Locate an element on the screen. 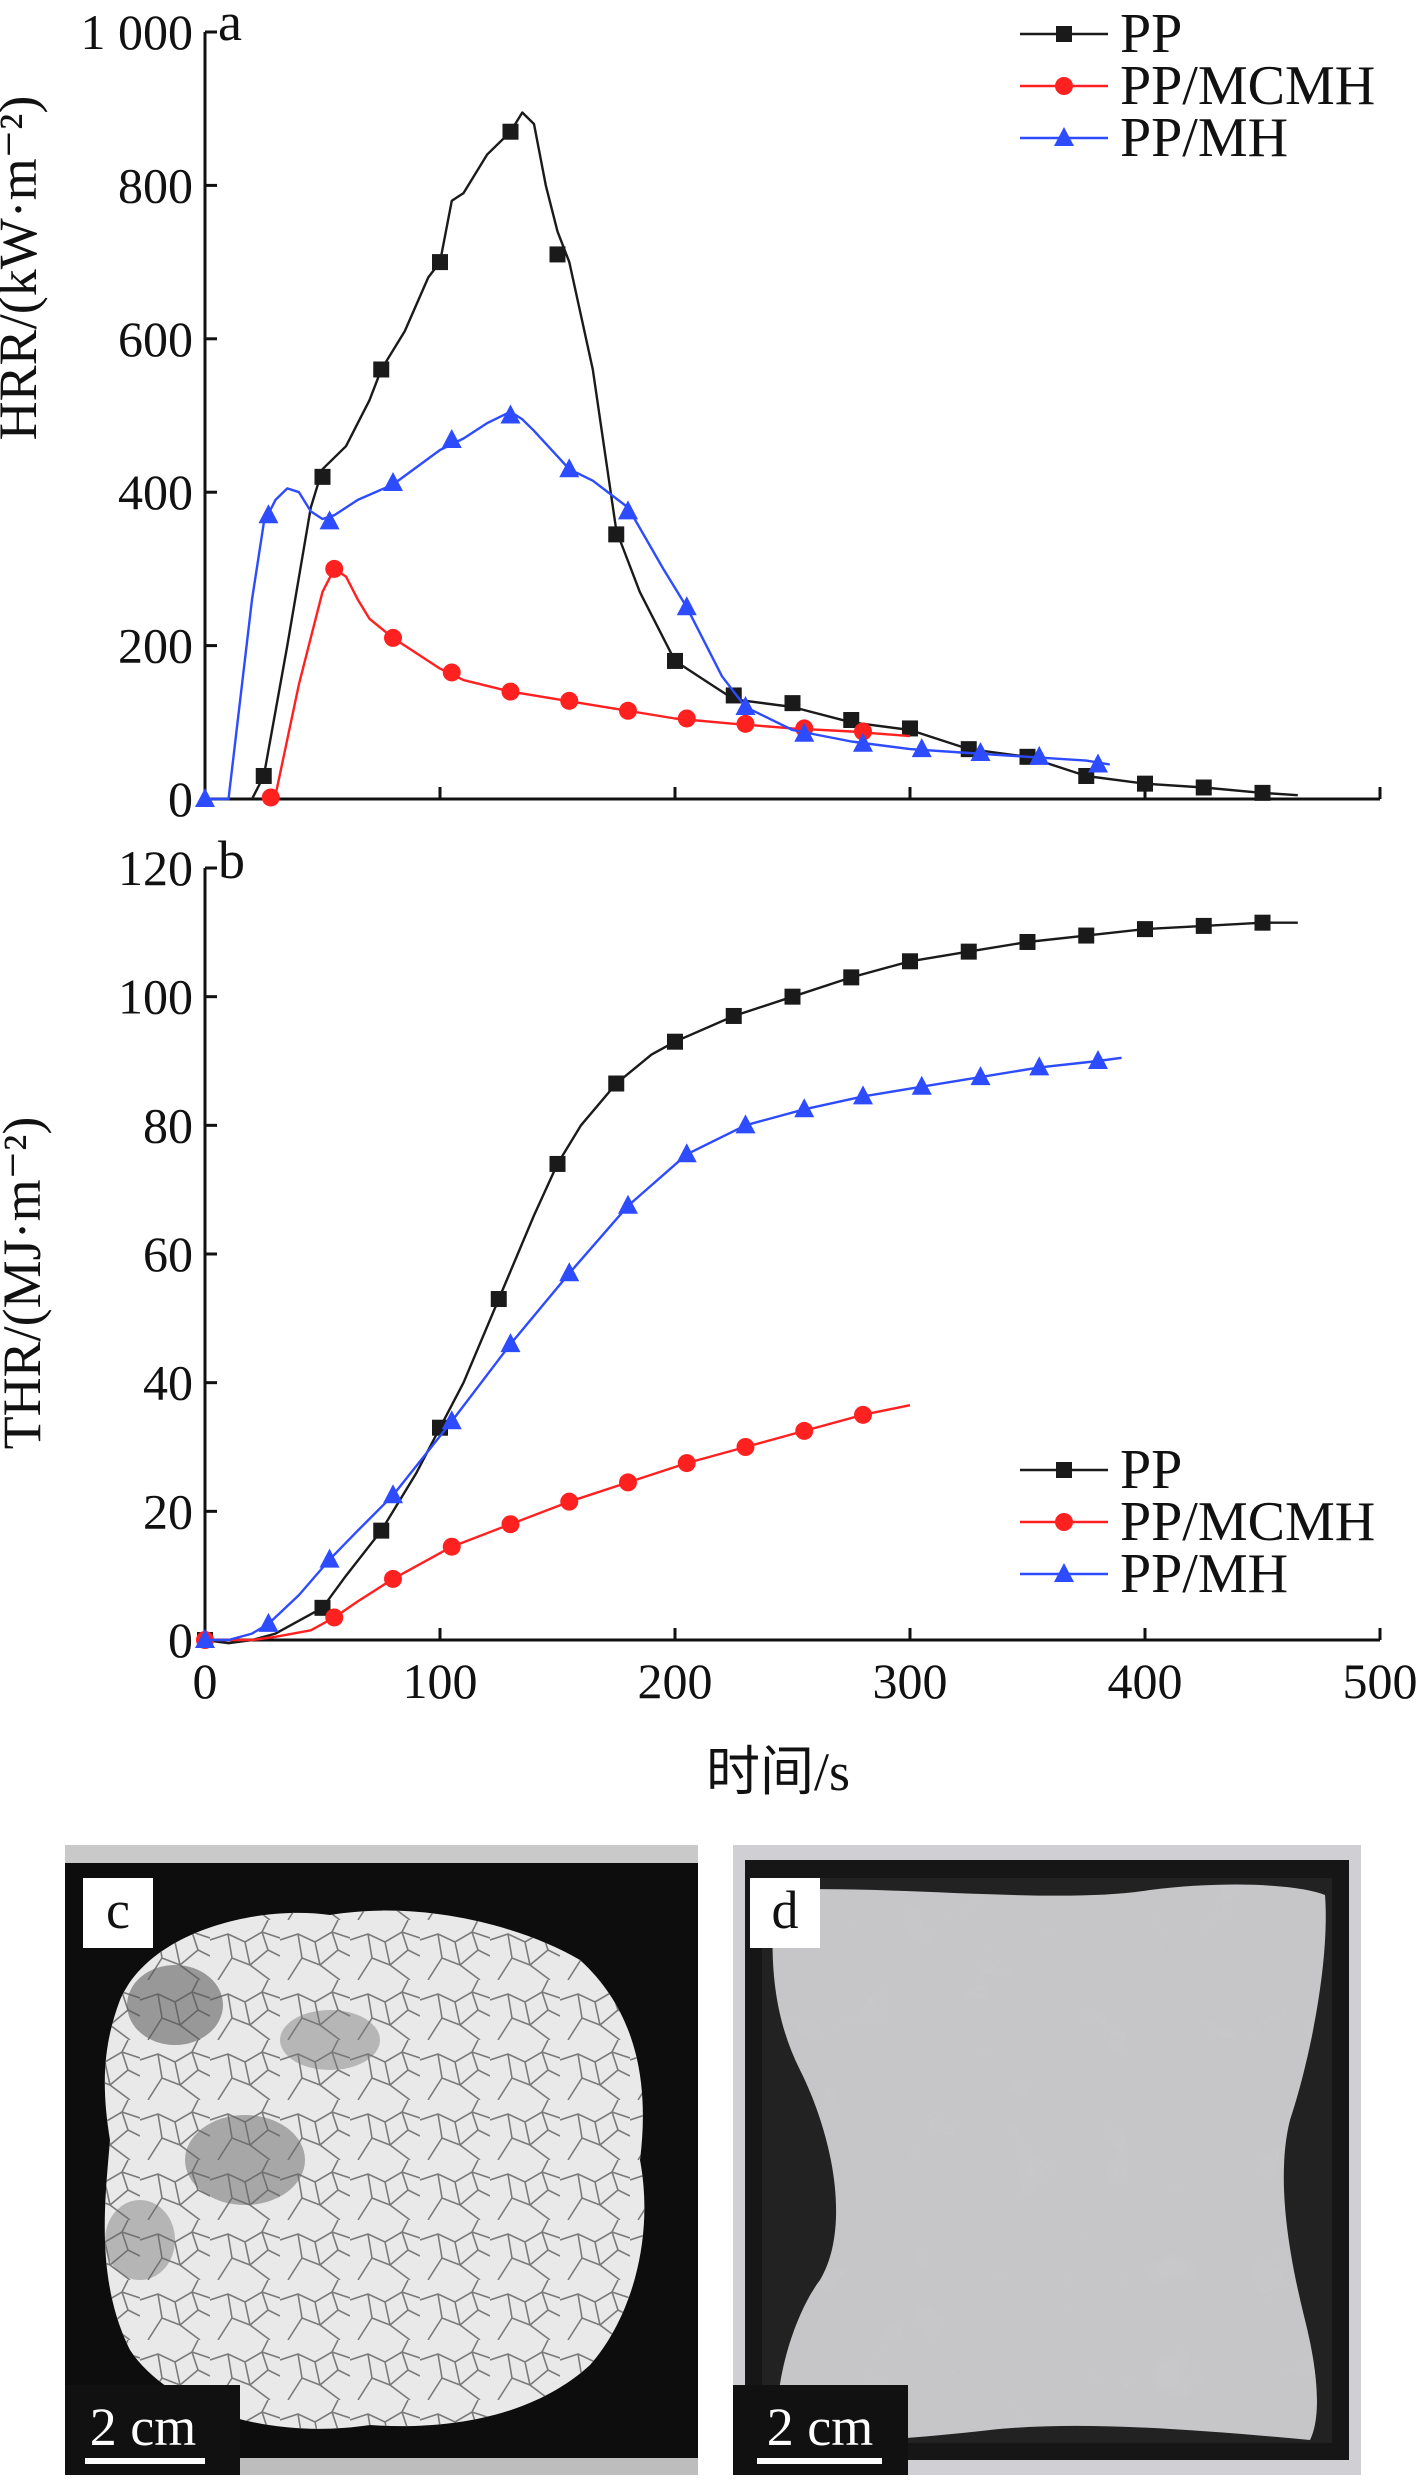 The image size is (1417, 2492). x-tick-label: 100 is located at coordinates (440, 1681).